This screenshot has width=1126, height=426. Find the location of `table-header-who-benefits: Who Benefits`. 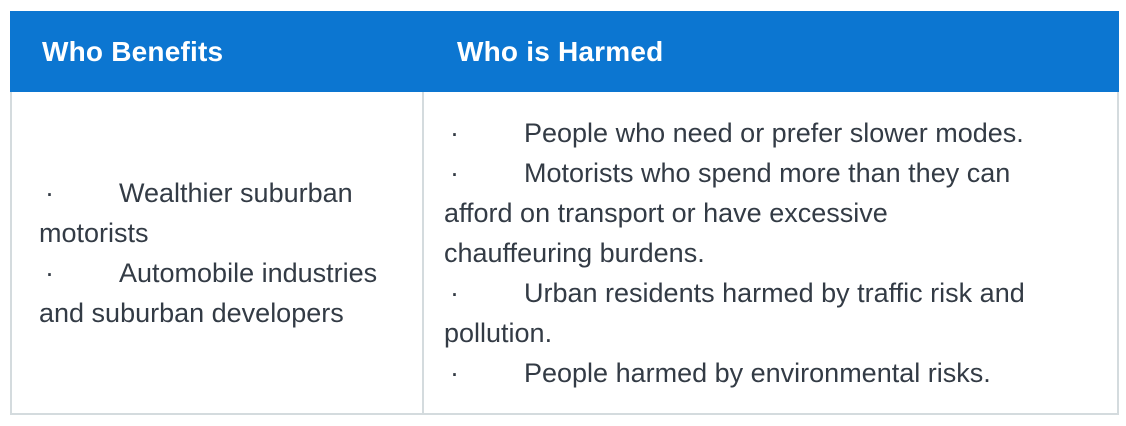

table-header-who-benefits: Who Benefits is located at coordinates (216, 51).